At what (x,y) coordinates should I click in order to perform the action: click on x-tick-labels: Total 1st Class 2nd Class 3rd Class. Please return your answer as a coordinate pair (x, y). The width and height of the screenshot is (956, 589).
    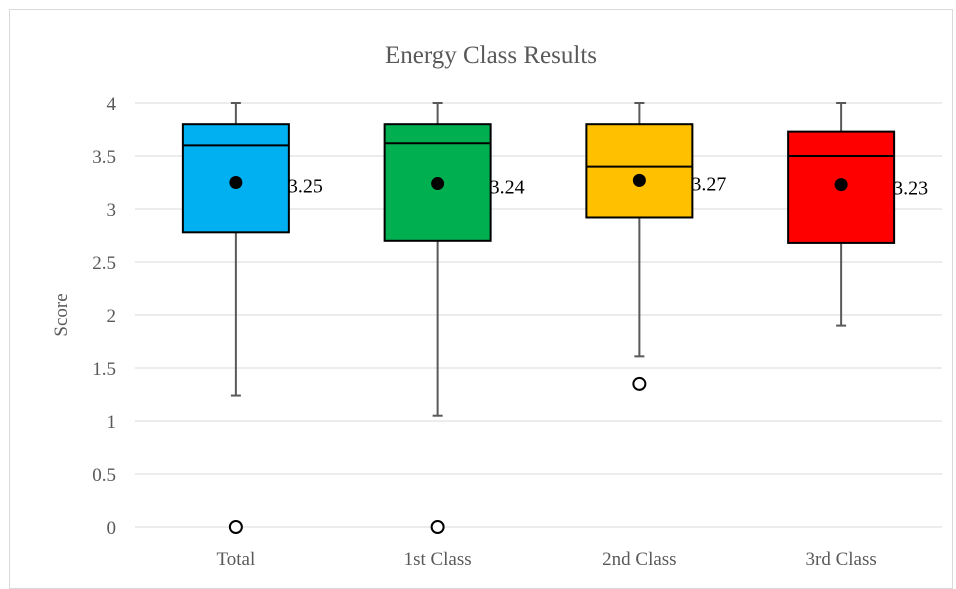
    Looking at the image, I should click on (546, 559).